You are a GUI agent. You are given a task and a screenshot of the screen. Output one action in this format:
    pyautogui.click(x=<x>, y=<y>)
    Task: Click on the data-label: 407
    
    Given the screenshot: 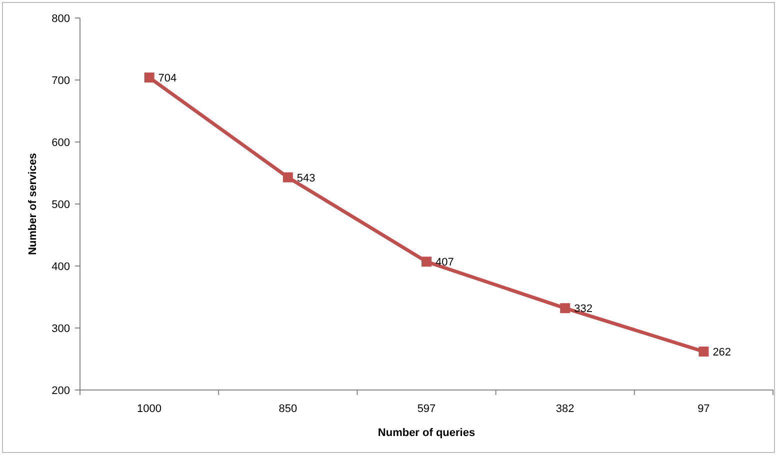 What is the action you would take?
    pyautogui.click(x=445, y=262)
    